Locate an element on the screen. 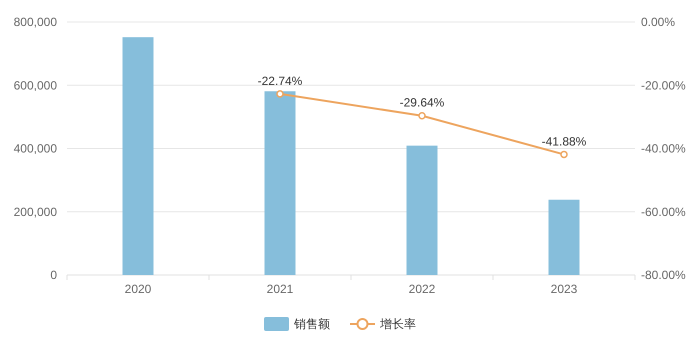 This screenshot has width=700, height=347. data-label: -29.64% is located at coordinates (422, 103).